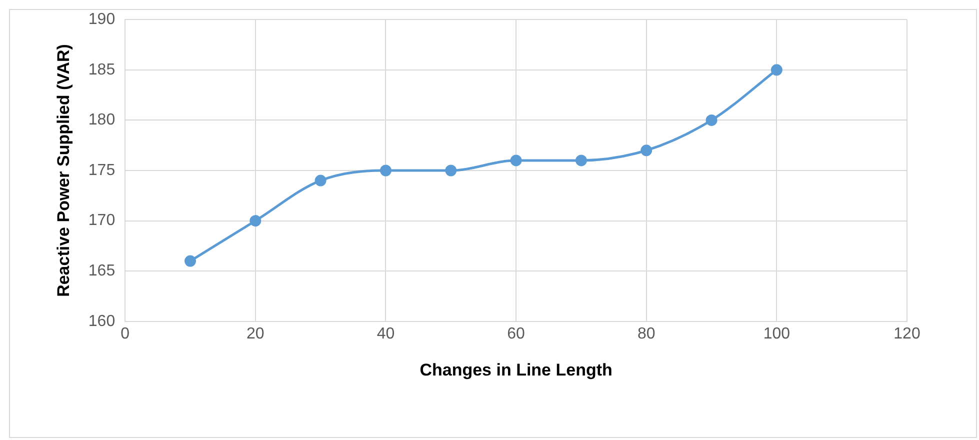 The height and width of the screenshot is (440, 979). What do you see at coordinates (102, 170) in the screenshot?
I see `y-tick-label: 175` at bounding box center [102, 170].